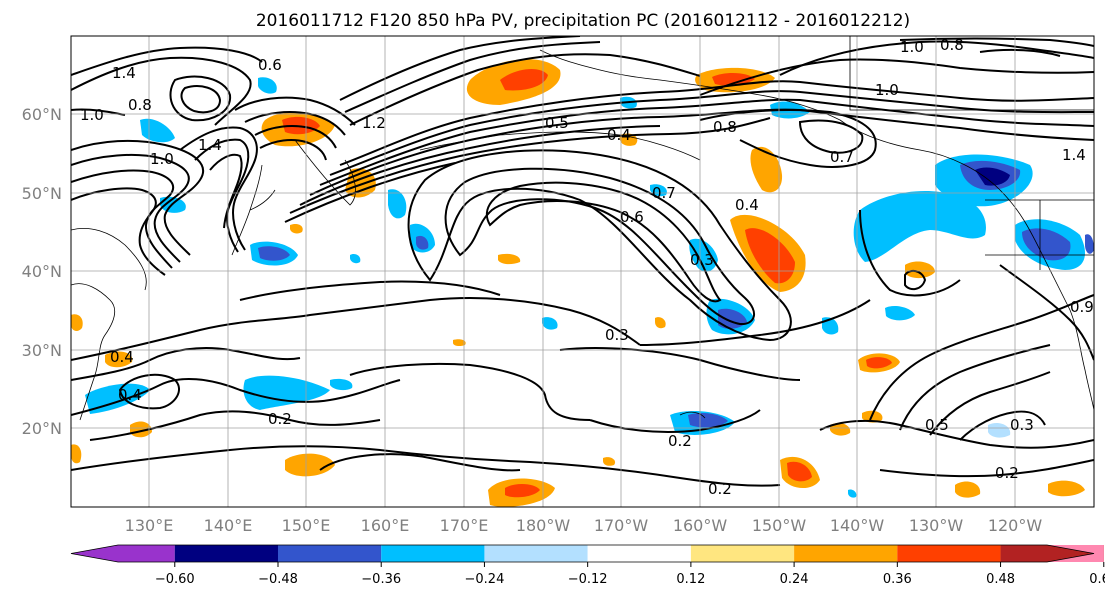  Describe the element at coordinates (385, 525) in the screenshot. I see `lon-label: 160°E` at that location.